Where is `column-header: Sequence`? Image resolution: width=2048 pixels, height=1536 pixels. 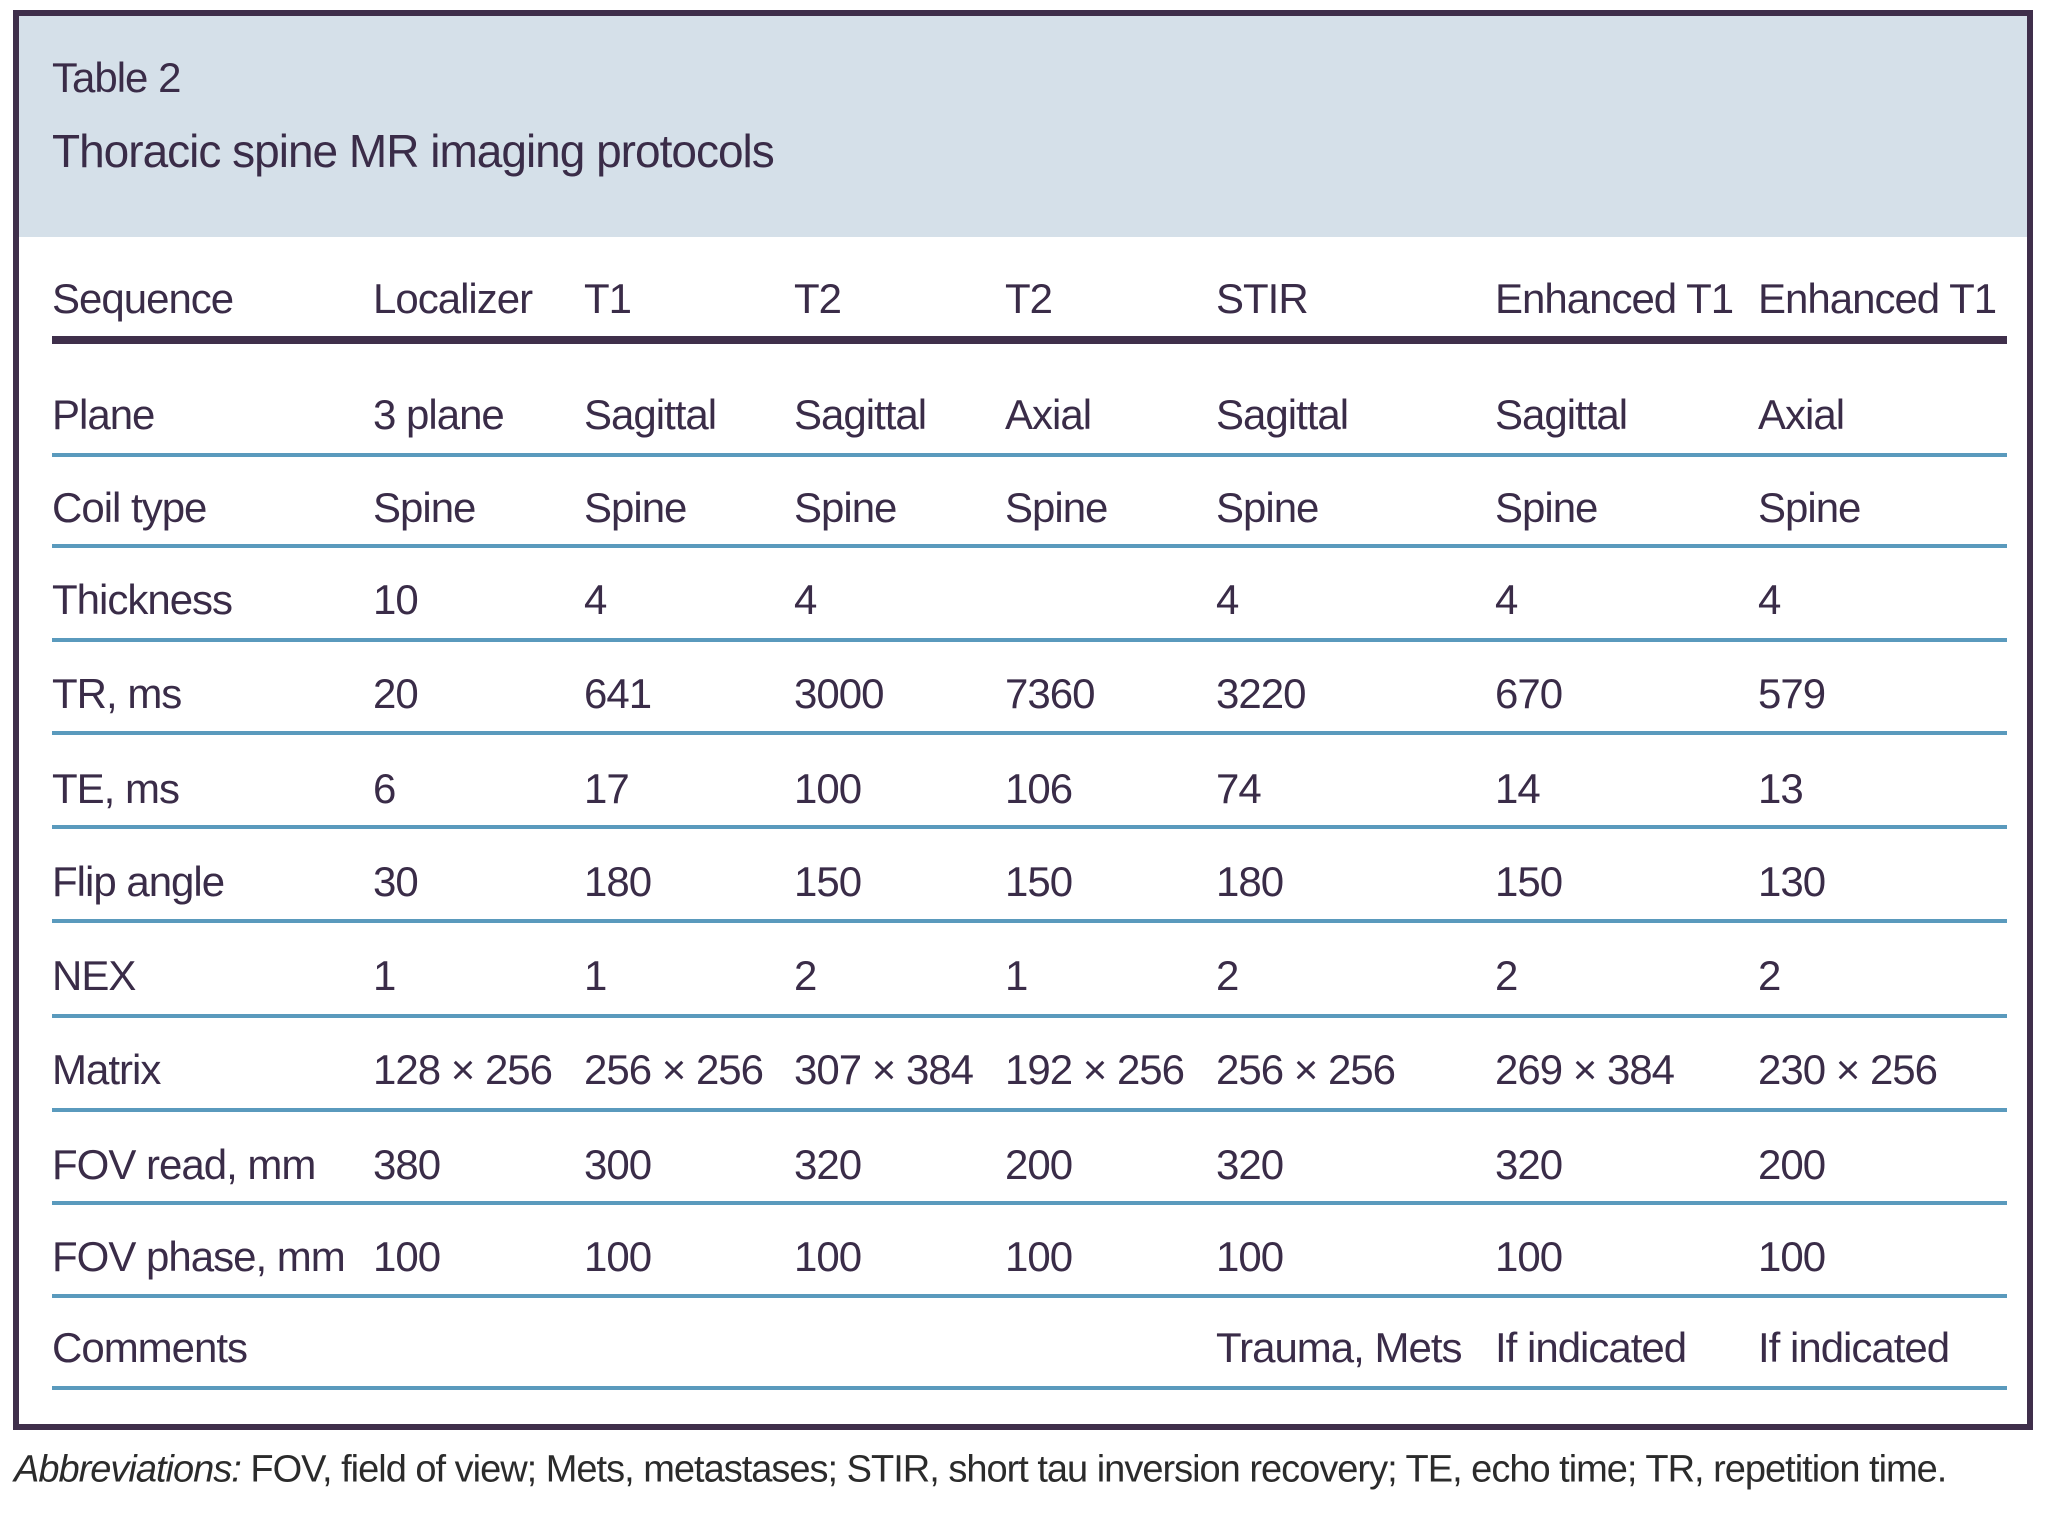 column-header: Sequence is located at coordinates (143, 298).